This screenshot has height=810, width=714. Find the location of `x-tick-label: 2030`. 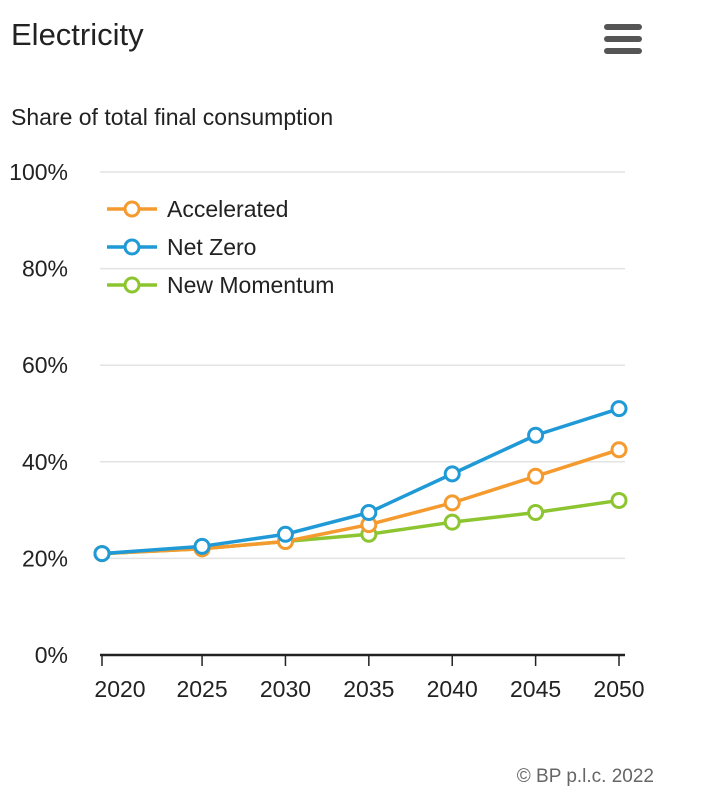

x-tick-label: 2030 is located at coordinates (285, 689).